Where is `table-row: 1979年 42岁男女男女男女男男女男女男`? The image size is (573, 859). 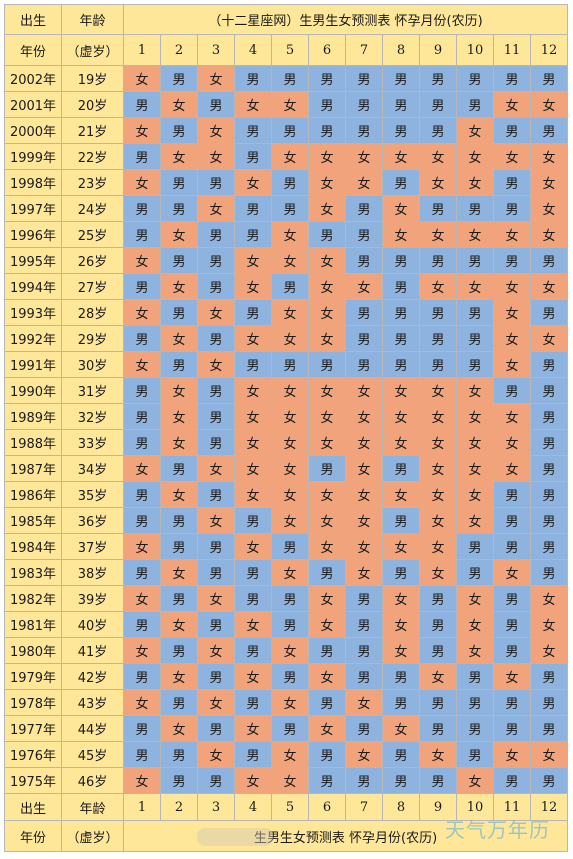 table-row: 1979年 42岁男女男女男女男男女男女男 is located at coordinates (286, 676).